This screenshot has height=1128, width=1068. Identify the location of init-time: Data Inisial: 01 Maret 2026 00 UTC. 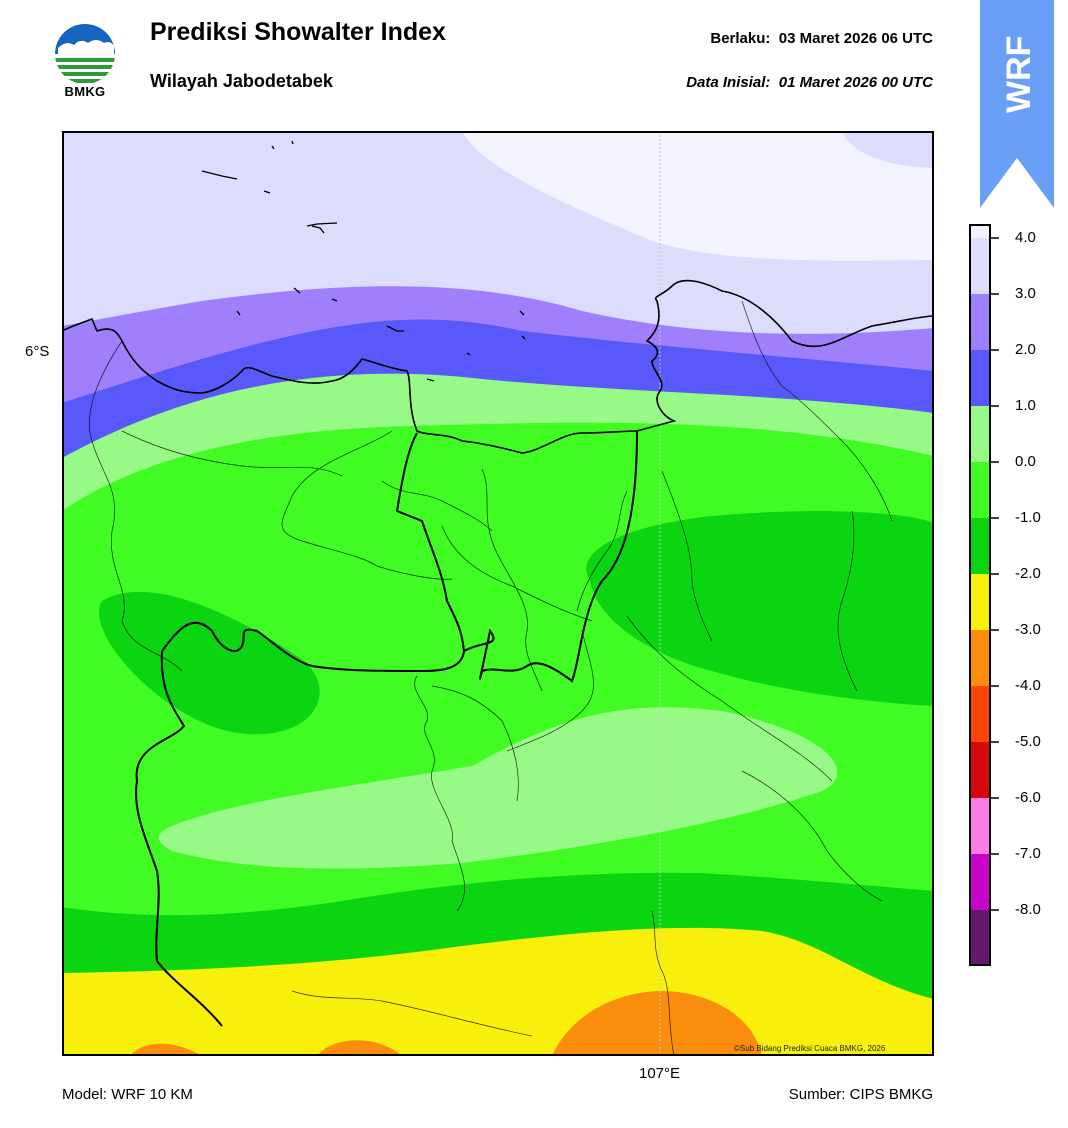
(809, 82).